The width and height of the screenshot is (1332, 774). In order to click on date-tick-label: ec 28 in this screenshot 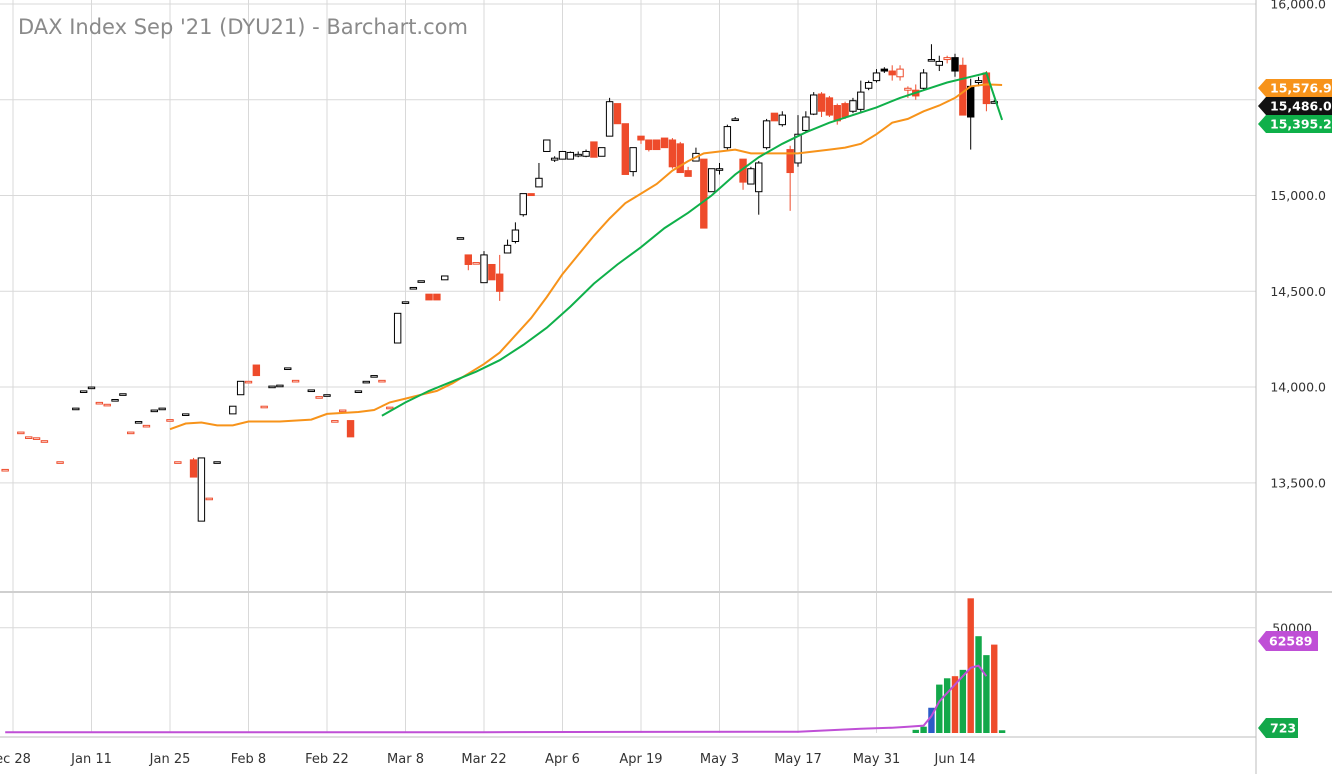, I will do `click(15, 759)`.